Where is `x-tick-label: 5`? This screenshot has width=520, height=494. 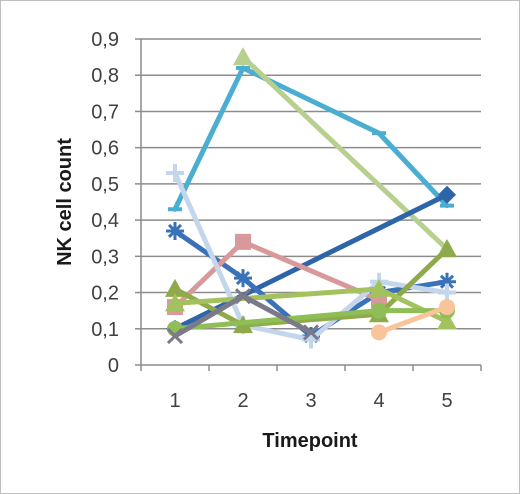
x-tick-label: 5 is located at coordinates (446, 401).